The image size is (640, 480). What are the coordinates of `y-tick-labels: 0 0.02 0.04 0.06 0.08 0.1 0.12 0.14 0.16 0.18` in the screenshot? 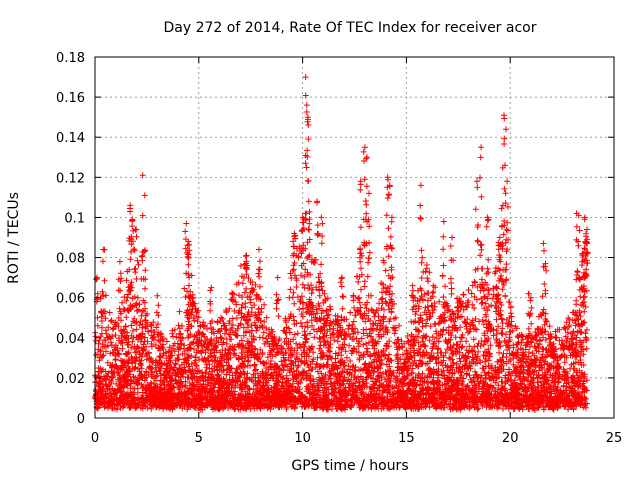 It's located at (70, 239).